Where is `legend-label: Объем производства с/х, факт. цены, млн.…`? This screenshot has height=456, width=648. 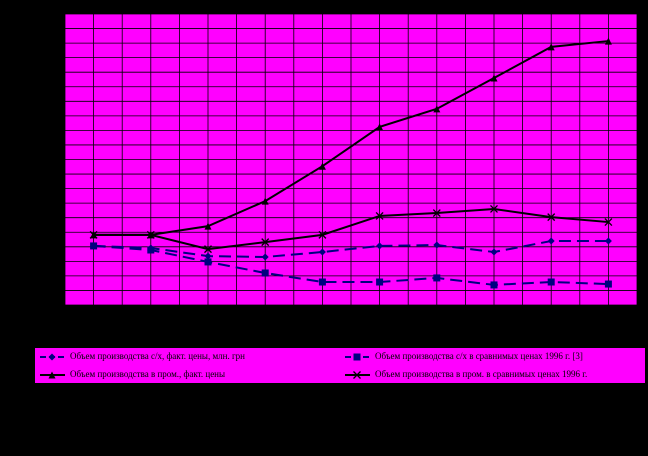
legend-label: Объем производства с/х, факт. цены, млн.… is located at coordinates (157, 356).